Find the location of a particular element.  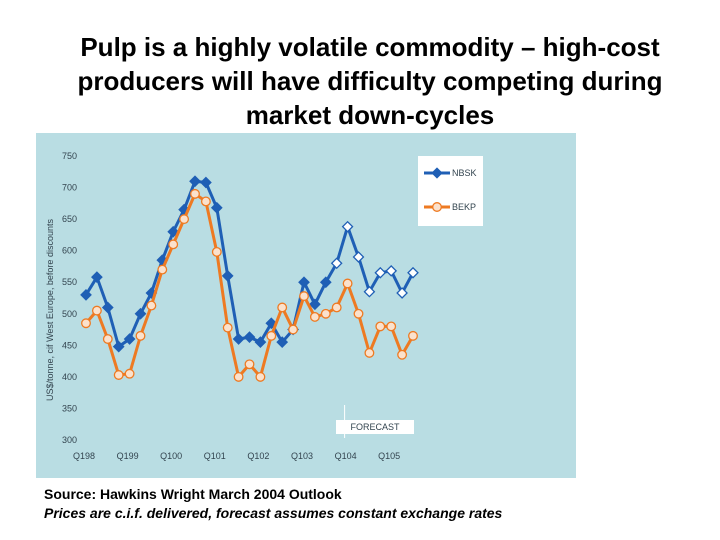

x-tick-label: Q105 is located at coordinates (389, 456).